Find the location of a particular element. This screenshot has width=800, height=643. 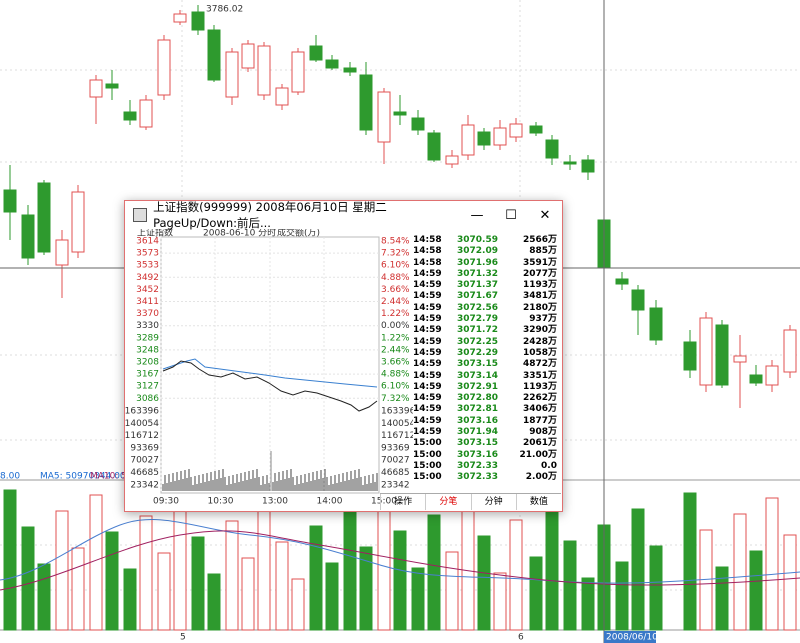

volume-label: 116712 is located at coordinates (142, 436).